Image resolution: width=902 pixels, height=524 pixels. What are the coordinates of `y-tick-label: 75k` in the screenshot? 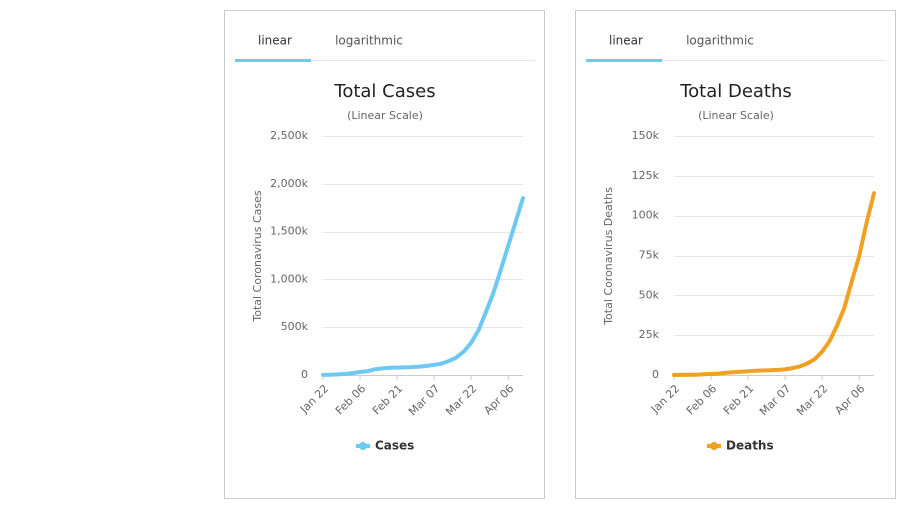 It's located at (649, 255).